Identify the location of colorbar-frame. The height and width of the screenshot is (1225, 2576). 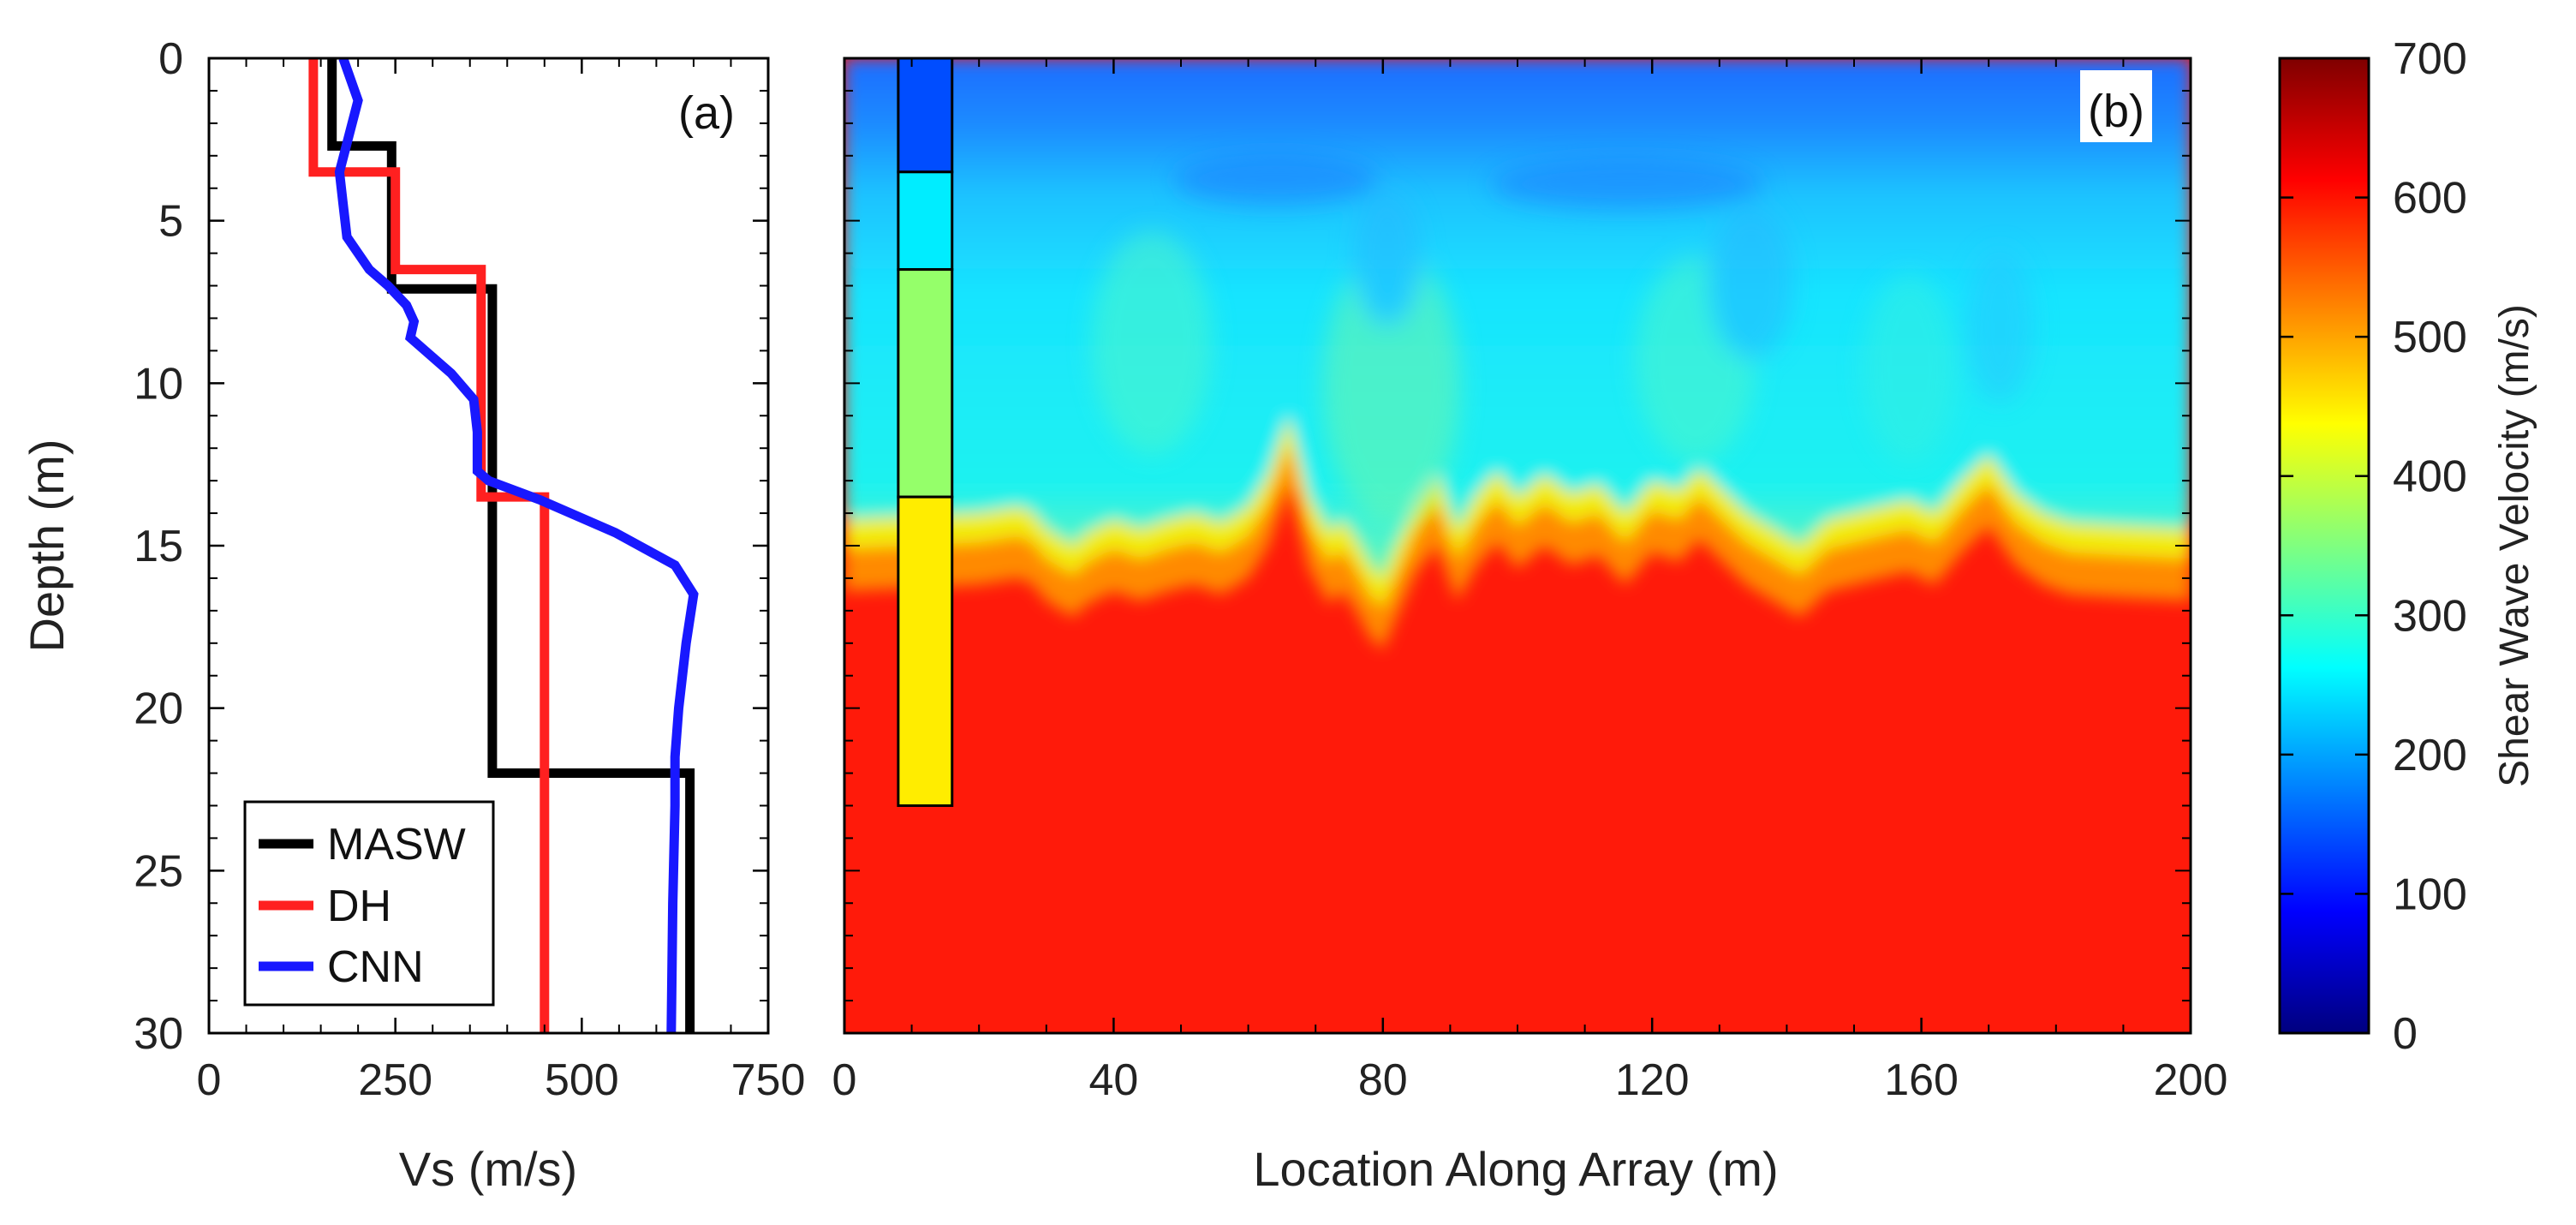
(2324, 546).